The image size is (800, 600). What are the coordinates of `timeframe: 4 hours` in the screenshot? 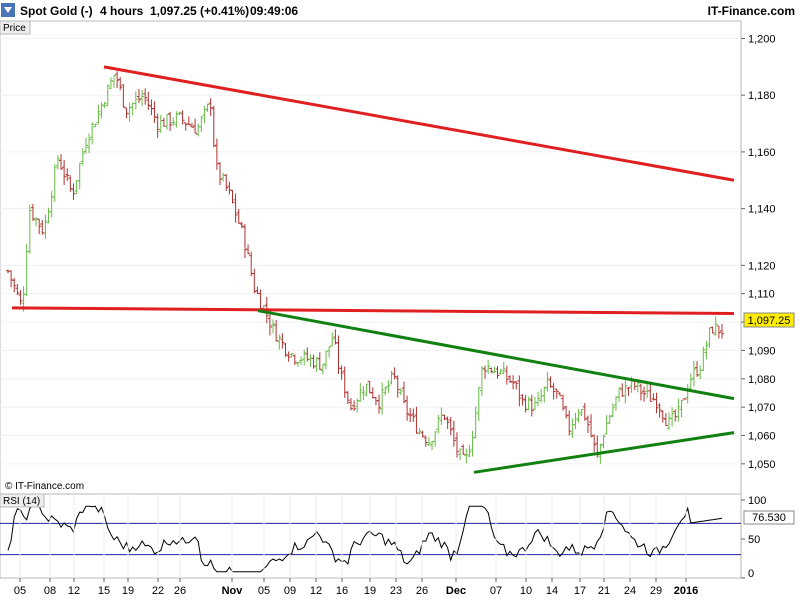 It's located at (122, 11).